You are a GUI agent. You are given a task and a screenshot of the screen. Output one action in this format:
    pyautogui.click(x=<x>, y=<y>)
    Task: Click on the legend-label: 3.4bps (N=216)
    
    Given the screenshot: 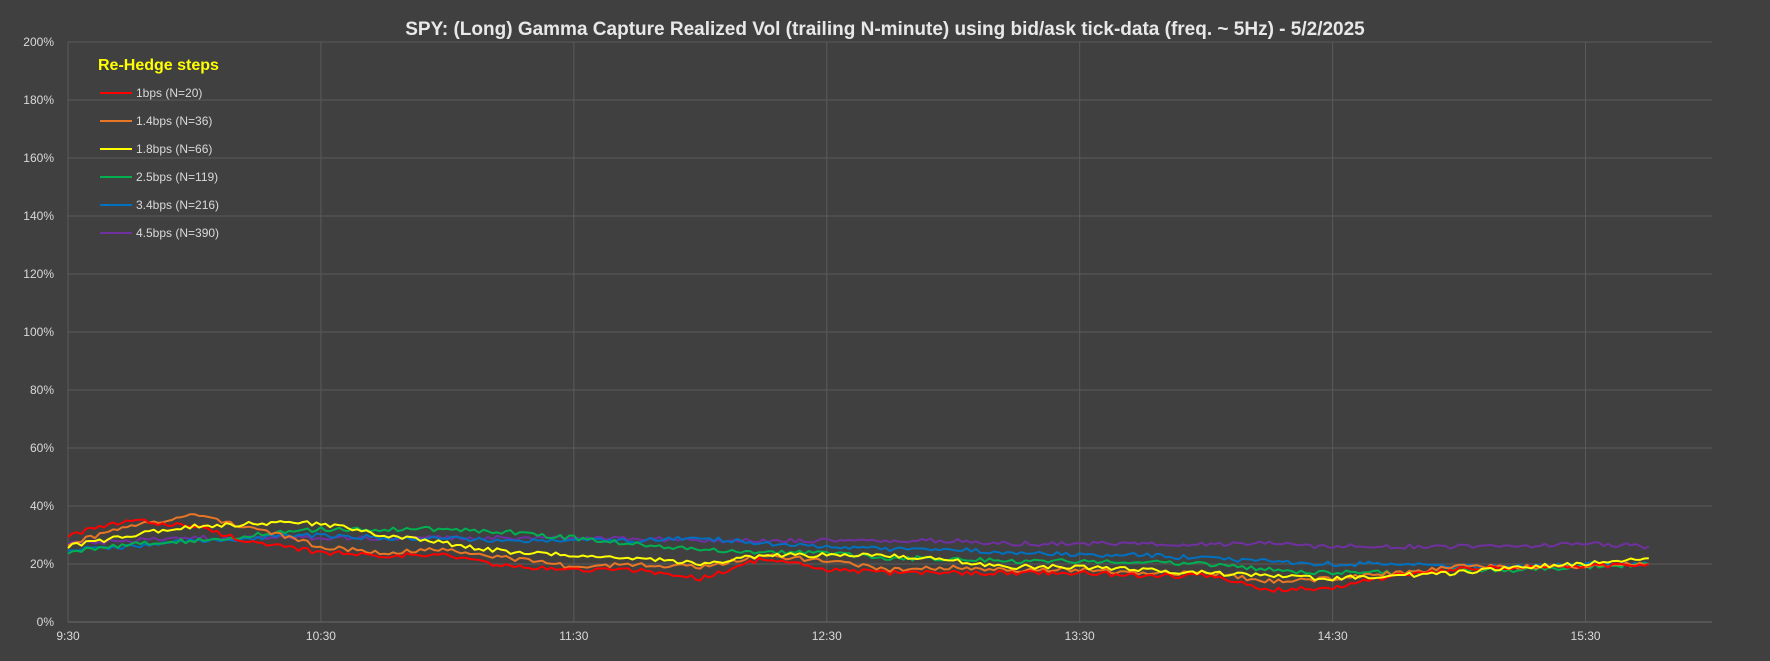 What is the action you would take?
    pyautogui.click(x=177, y=205)
    